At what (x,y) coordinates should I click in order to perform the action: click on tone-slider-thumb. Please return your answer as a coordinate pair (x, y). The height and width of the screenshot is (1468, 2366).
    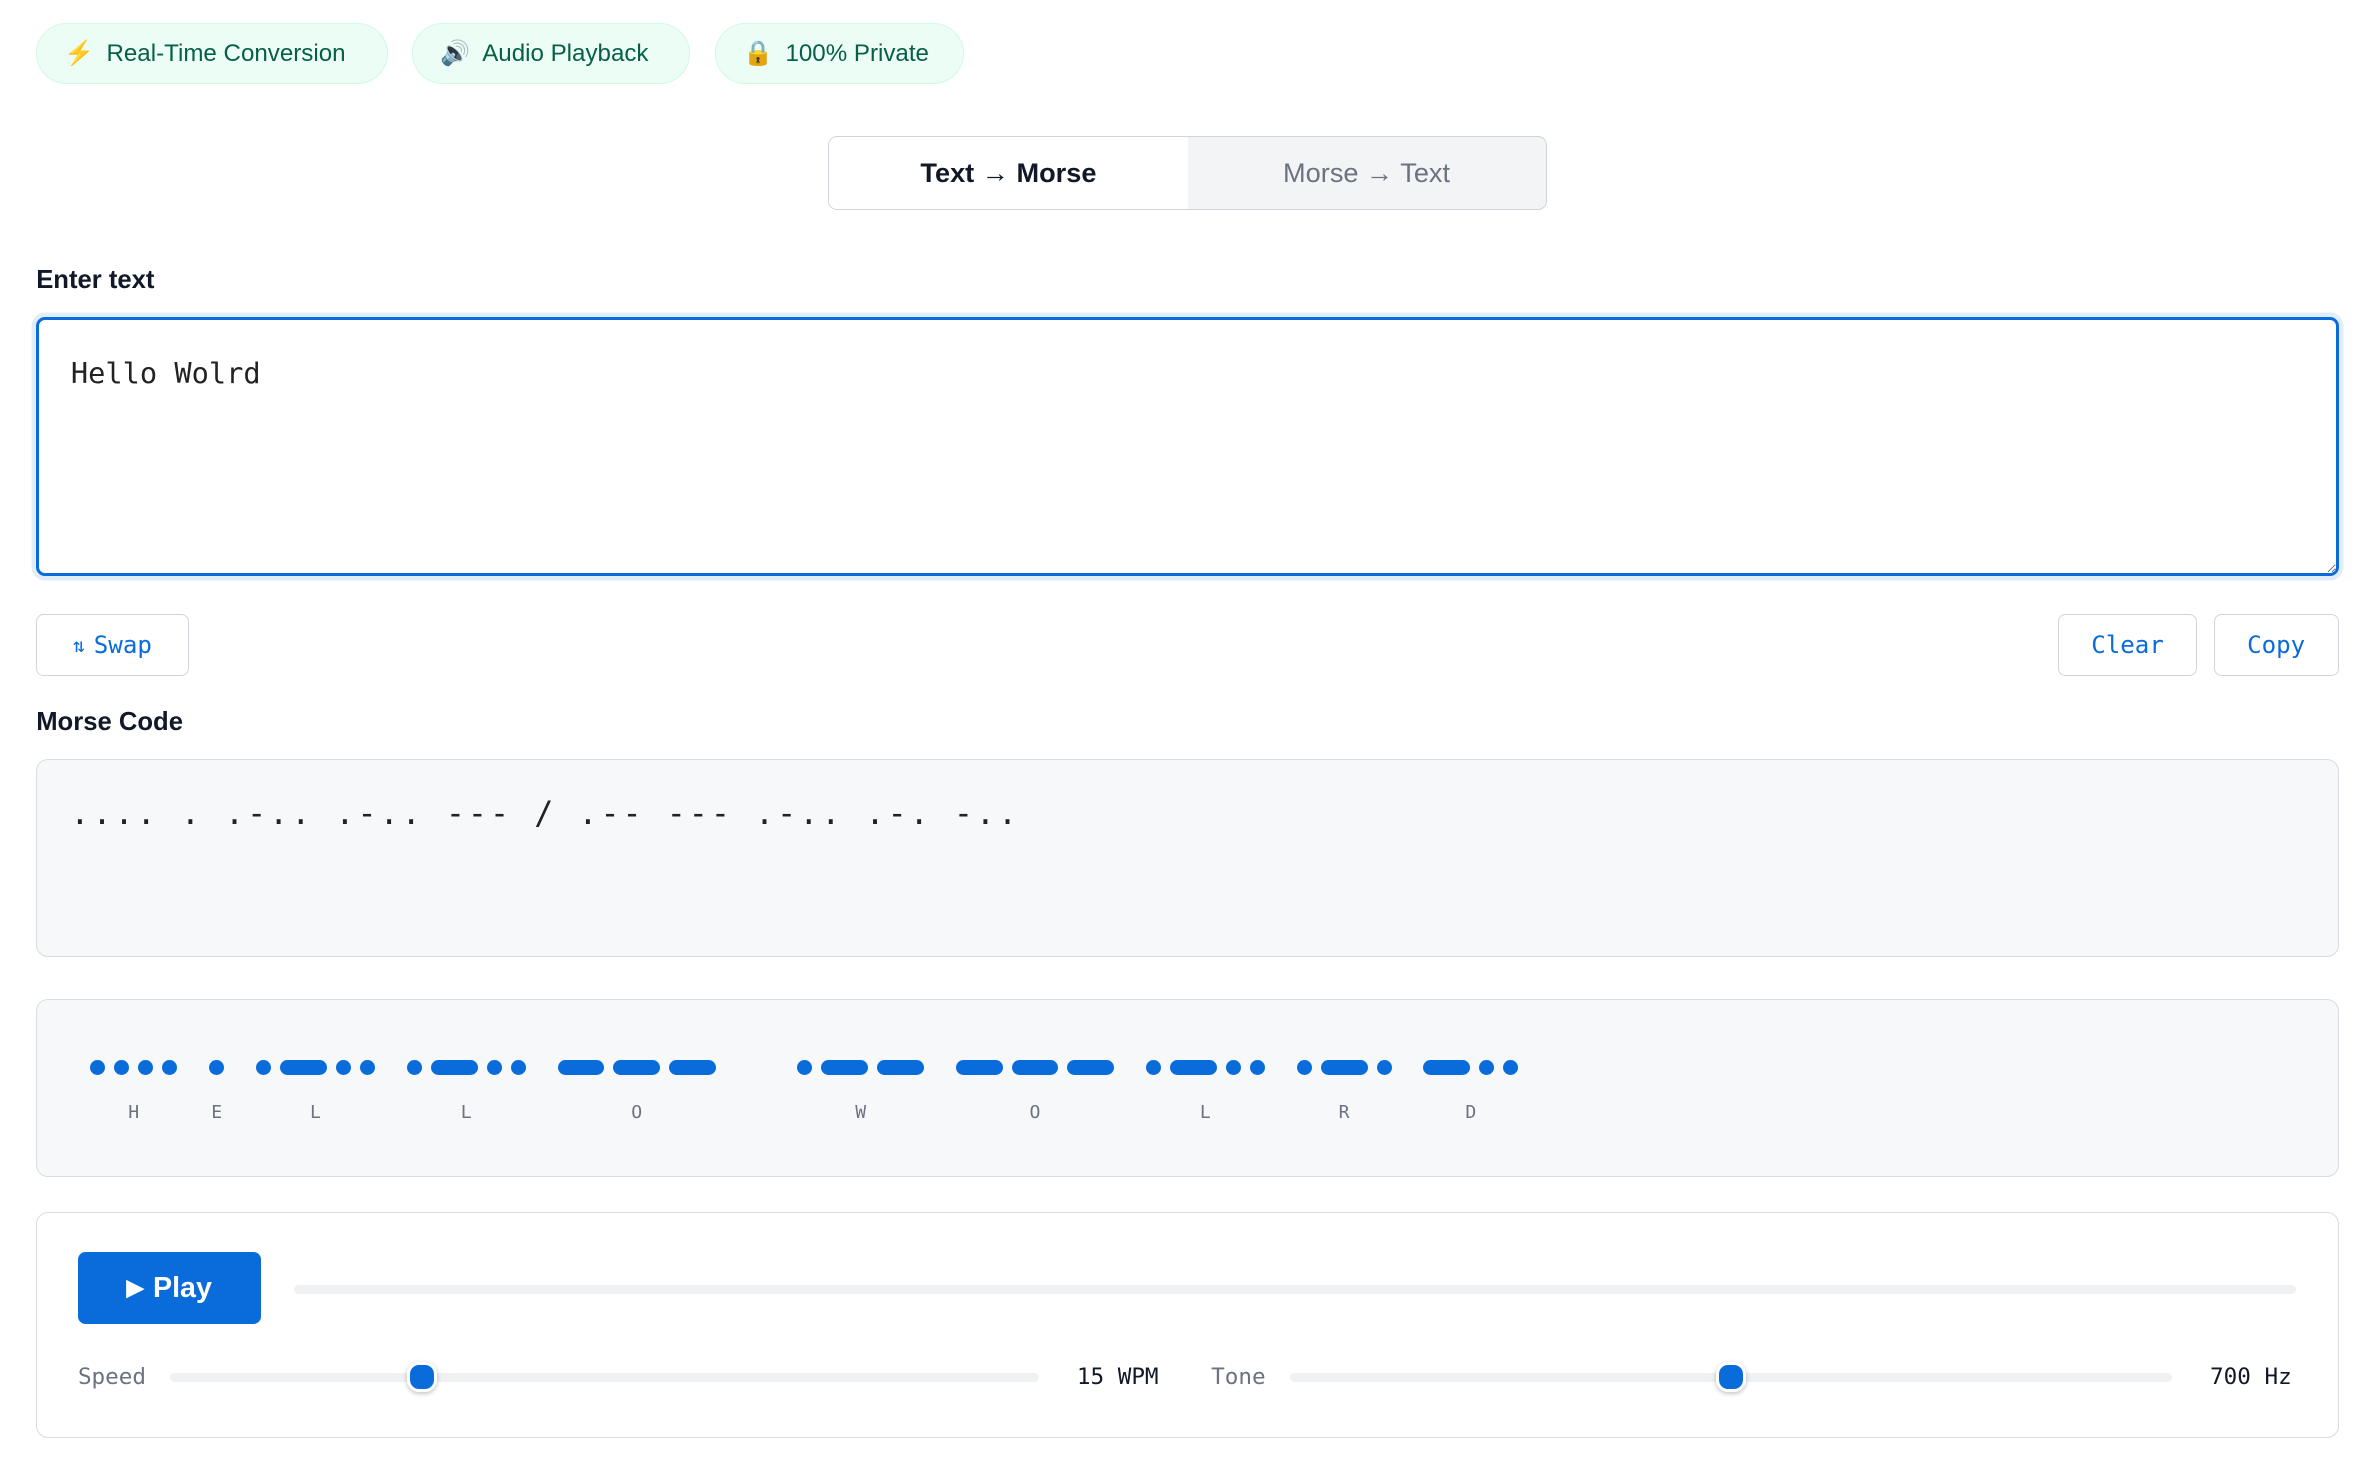
    Looking at the image, I should click on (1730, 1377).